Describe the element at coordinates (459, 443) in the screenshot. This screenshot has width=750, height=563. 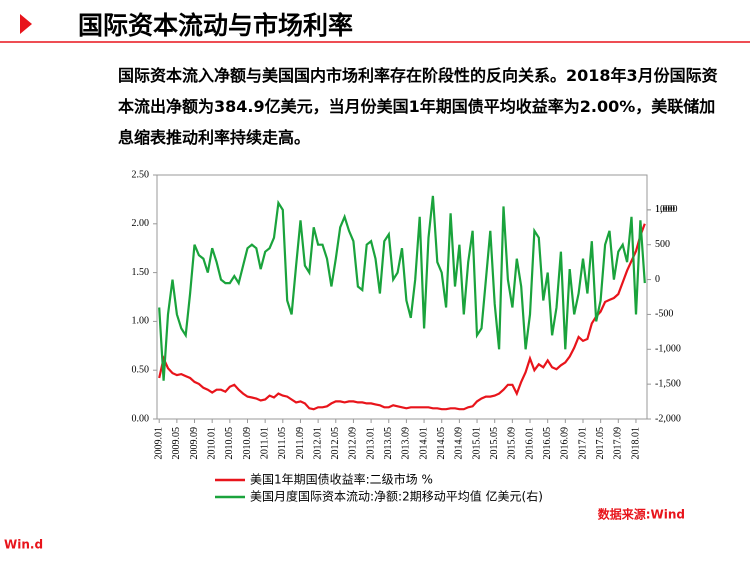
I see `x-tick-label: 2014.09` at that location.